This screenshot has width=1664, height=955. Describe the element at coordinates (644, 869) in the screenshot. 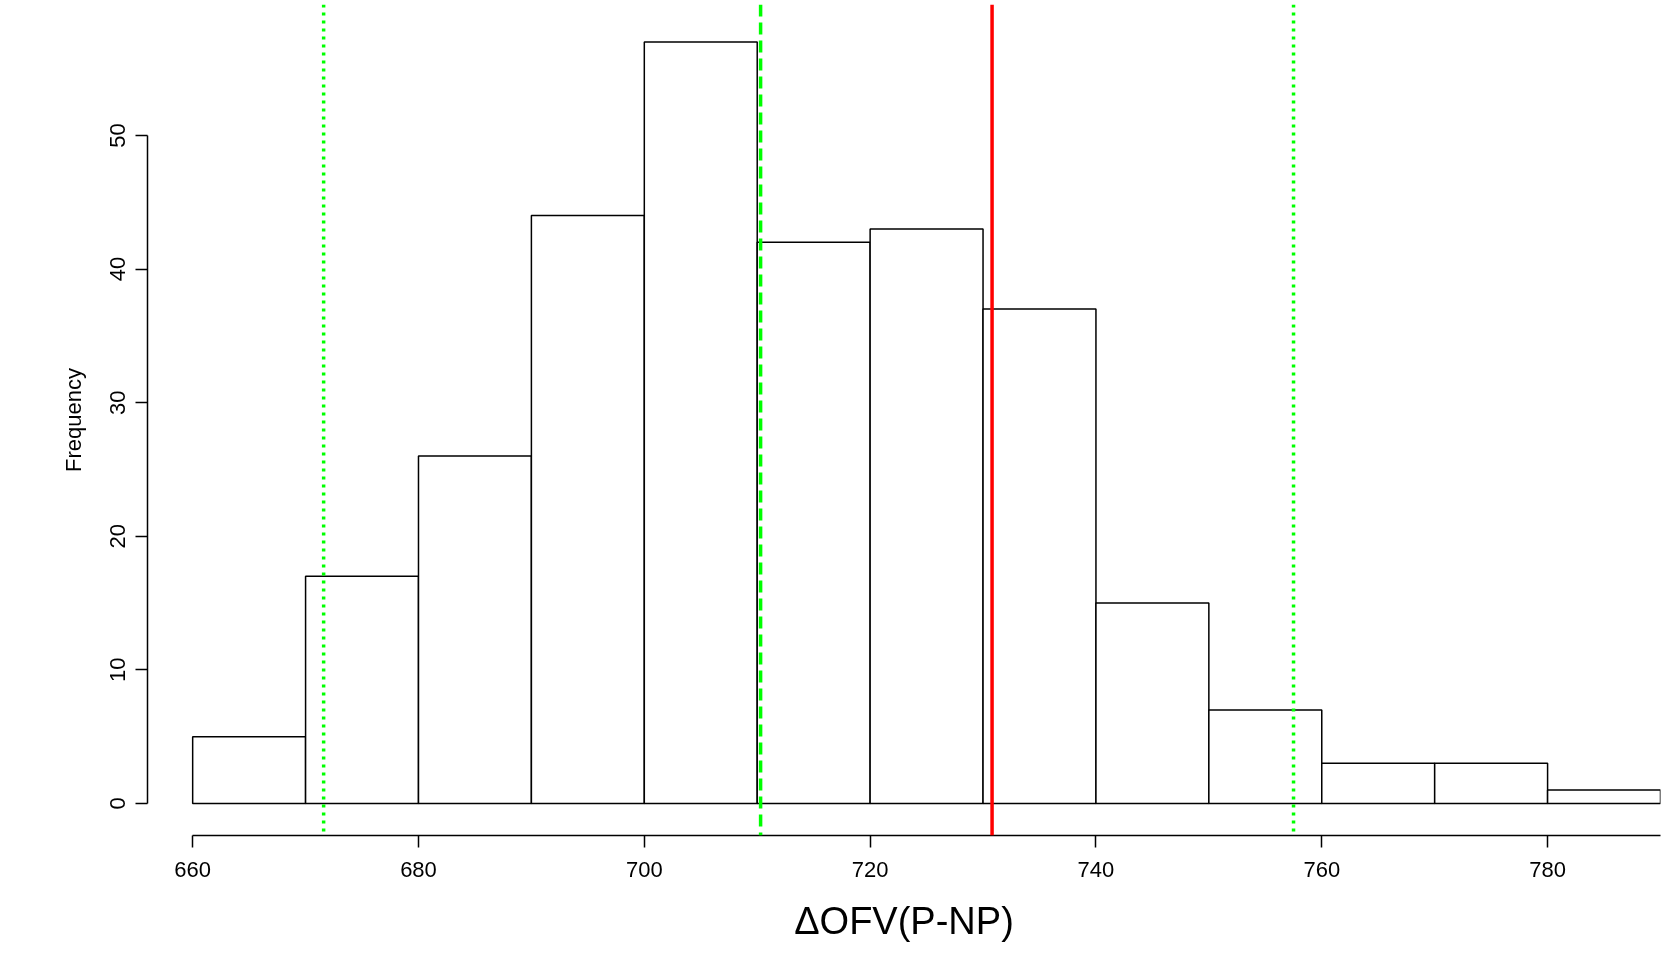

I see `x-tick-label: 700` at that location.